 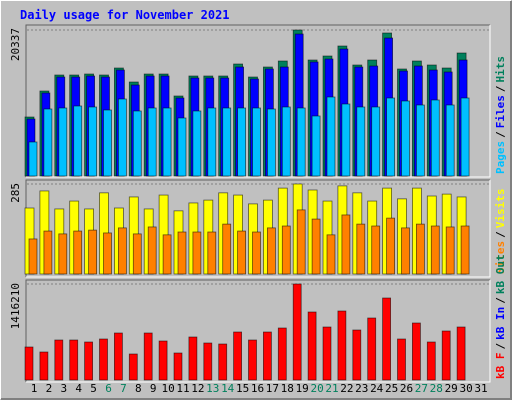 I want to click on x-tick-label: 23, so click(x=361, y=388).